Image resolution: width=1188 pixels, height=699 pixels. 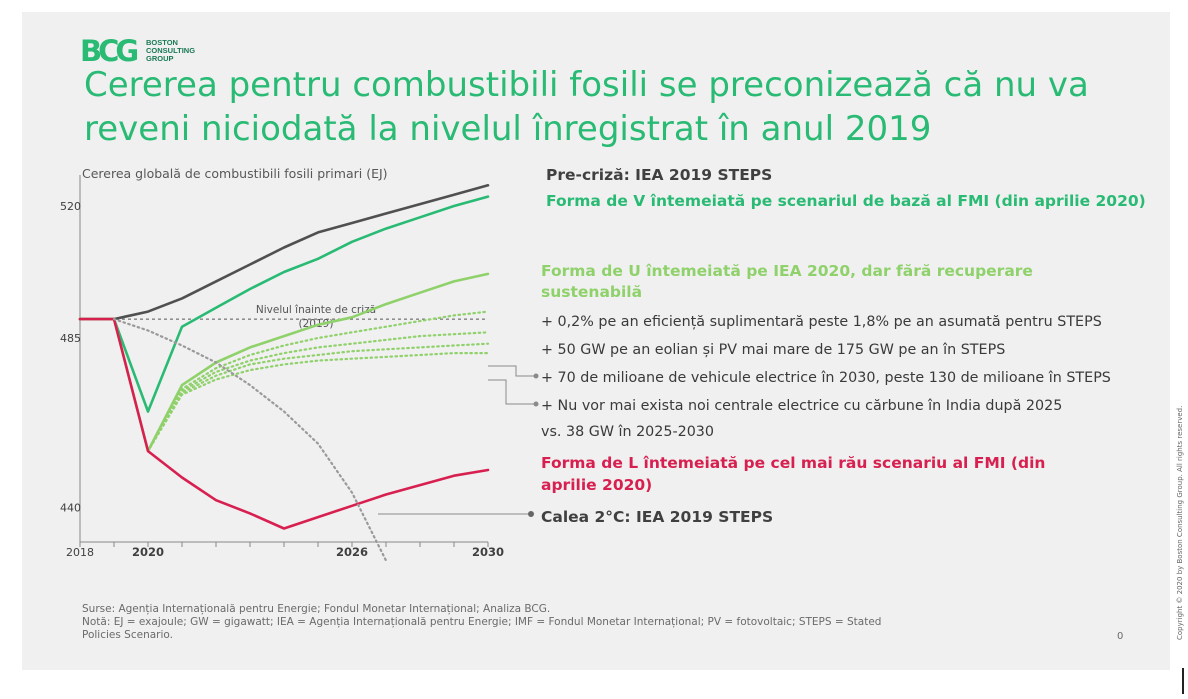 What do you see at coordinates (458, 441) in the screenshot?
I see `annotation-connectors` at bounding box center [458, 441].